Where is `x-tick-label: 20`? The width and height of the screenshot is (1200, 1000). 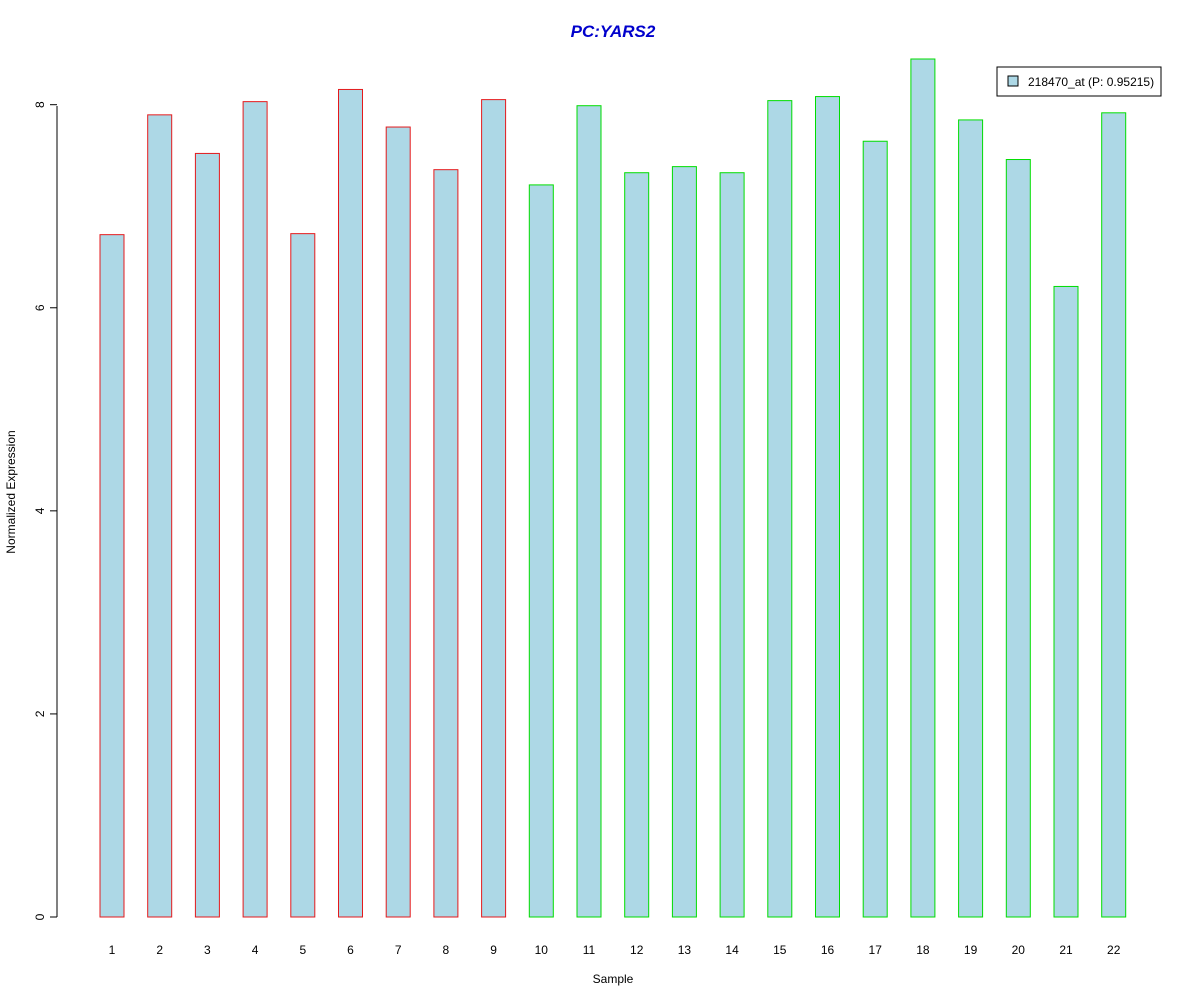 x-tick-label: 20 is located at coordinates (1019, 950).